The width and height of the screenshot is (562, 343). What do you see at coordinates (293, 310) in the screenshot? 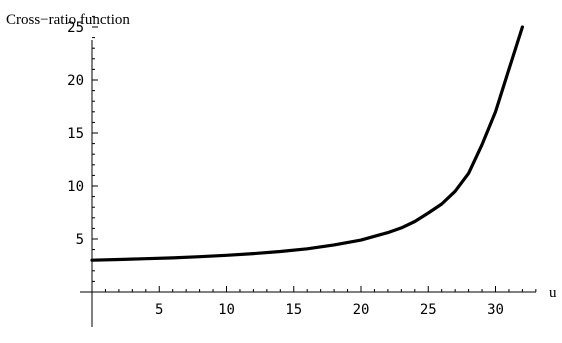
I see `x-tick-label: 15` at bounding box center [293, 310].